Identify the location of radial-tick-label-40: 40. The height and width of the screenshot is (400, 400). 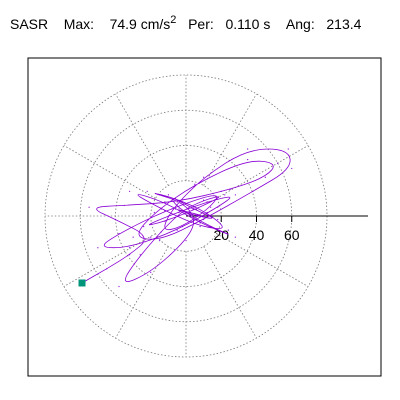
(257, 235).